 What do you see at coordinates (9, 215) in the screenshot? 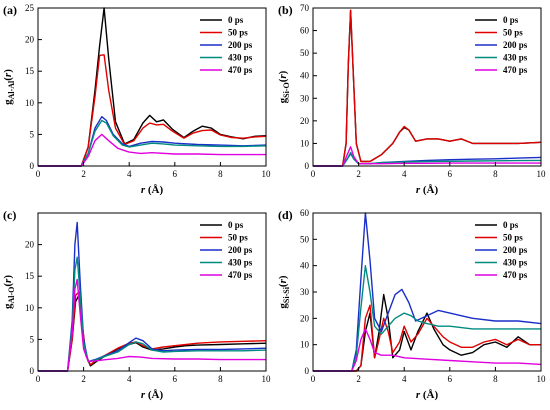
I see `panel-label: (c)` at bounding box center [9, 215].